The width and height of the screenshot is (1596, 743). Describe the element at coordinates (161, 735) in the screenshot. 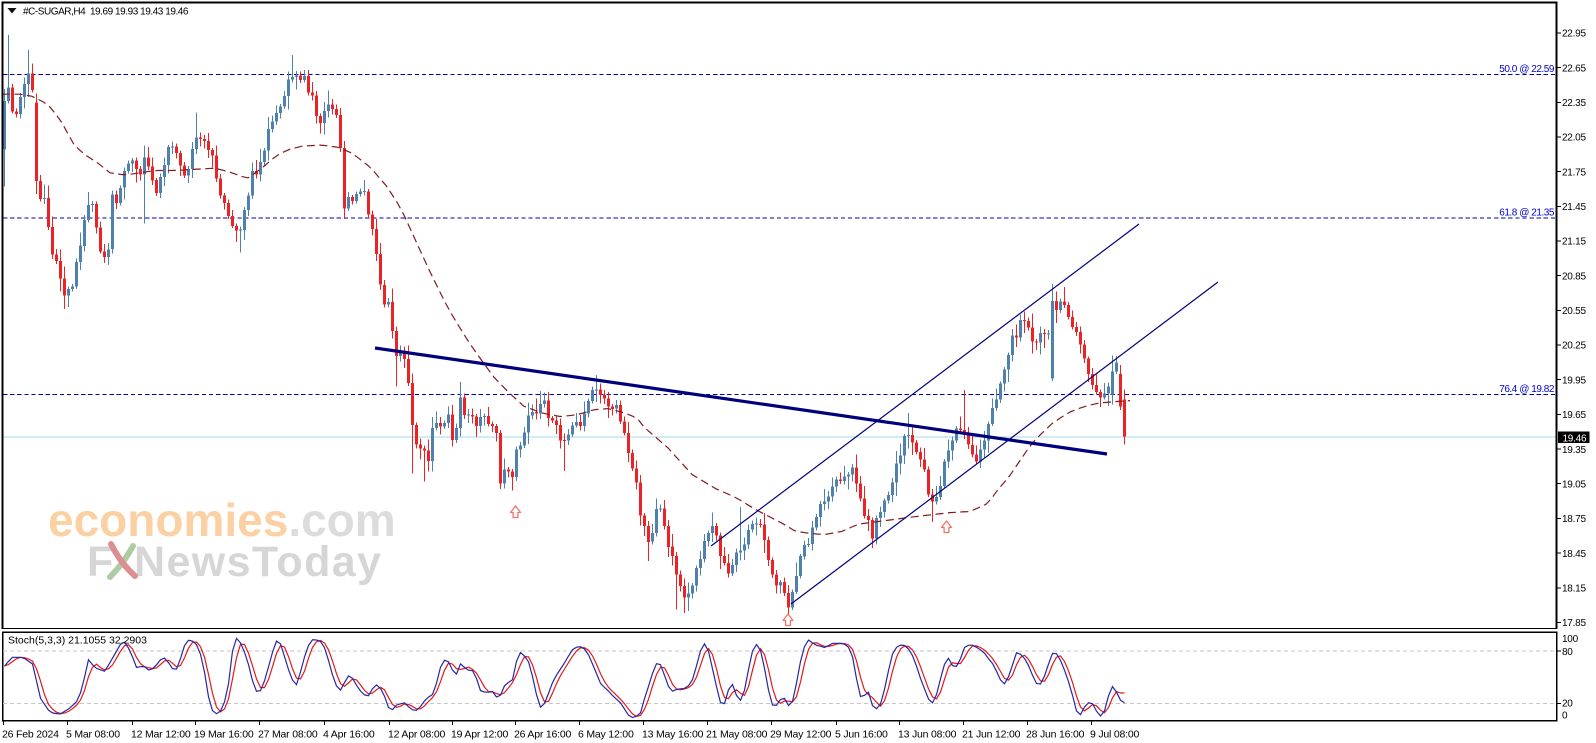

I see `svg-text: 12 Mar 12:00` at that location.